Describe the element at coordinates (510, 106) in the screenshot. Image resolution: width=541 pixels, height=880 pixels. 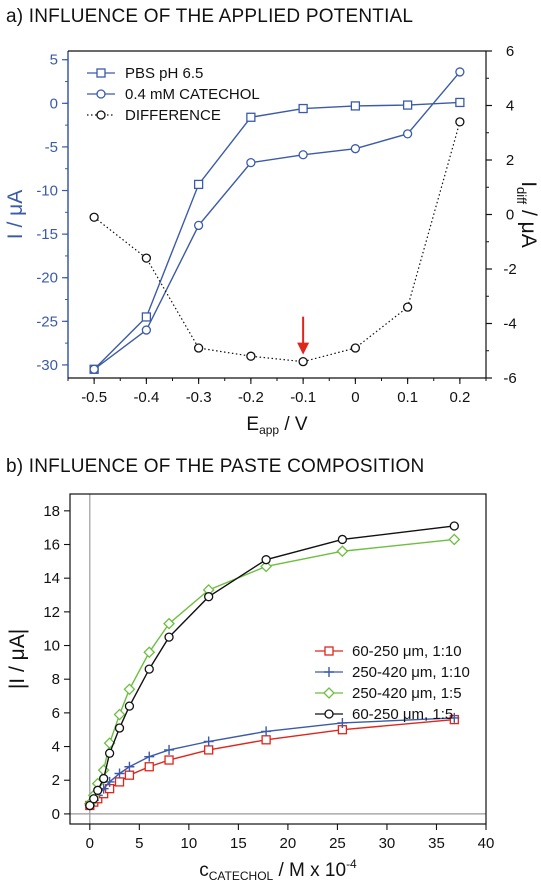
I see `y-right-tick-label: 4` at that location.